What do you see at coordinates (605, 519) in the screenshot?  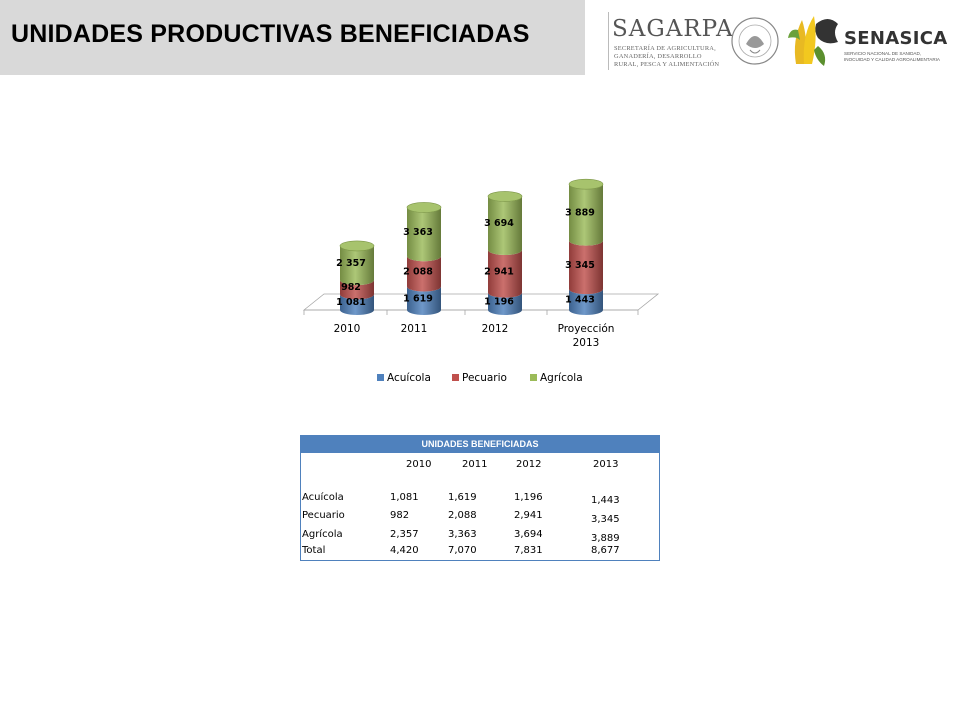 I see `table-cell: 3,345` at bounding box center [605, 519].